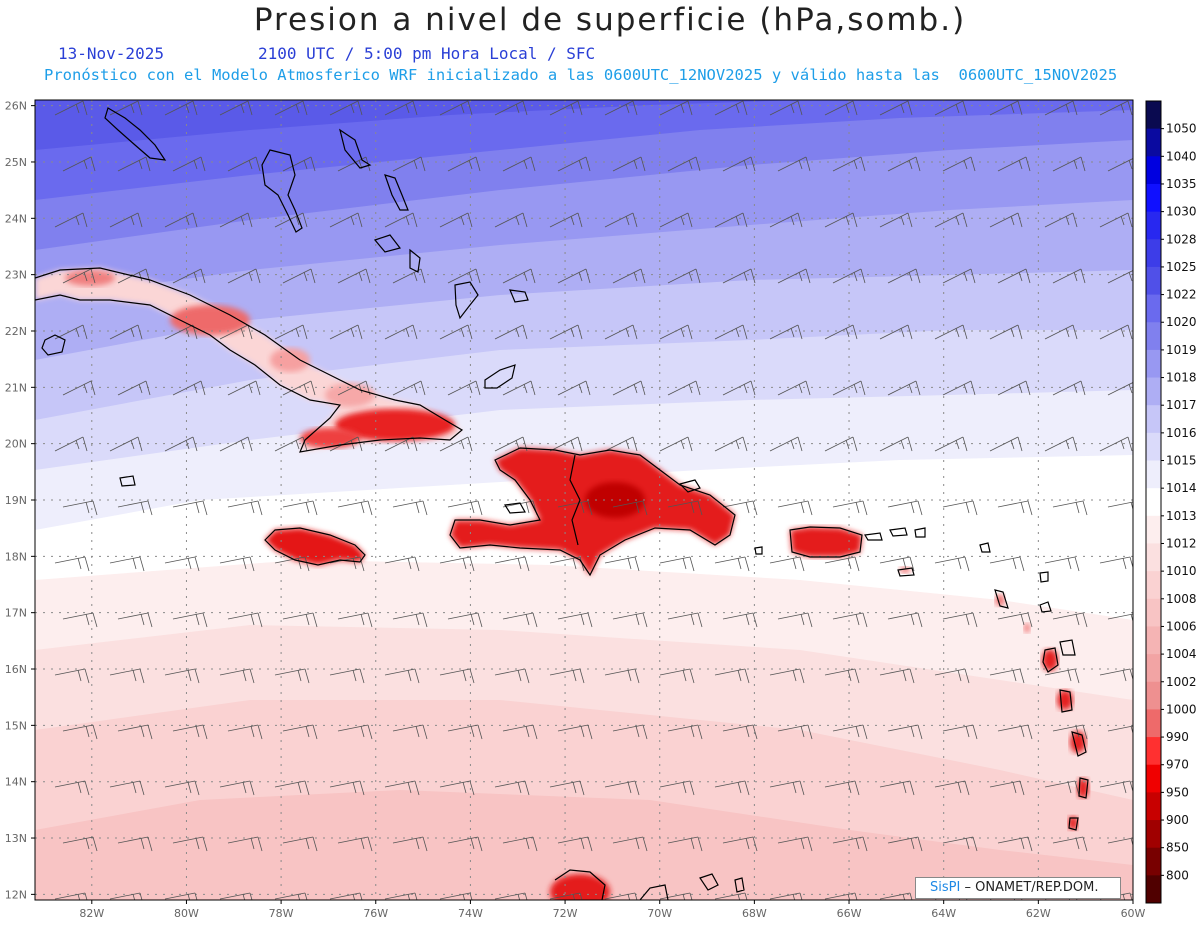 This screenshot has height=927, width=1200. I want to click on colorbar-label: 1019, so click(1181, 350).